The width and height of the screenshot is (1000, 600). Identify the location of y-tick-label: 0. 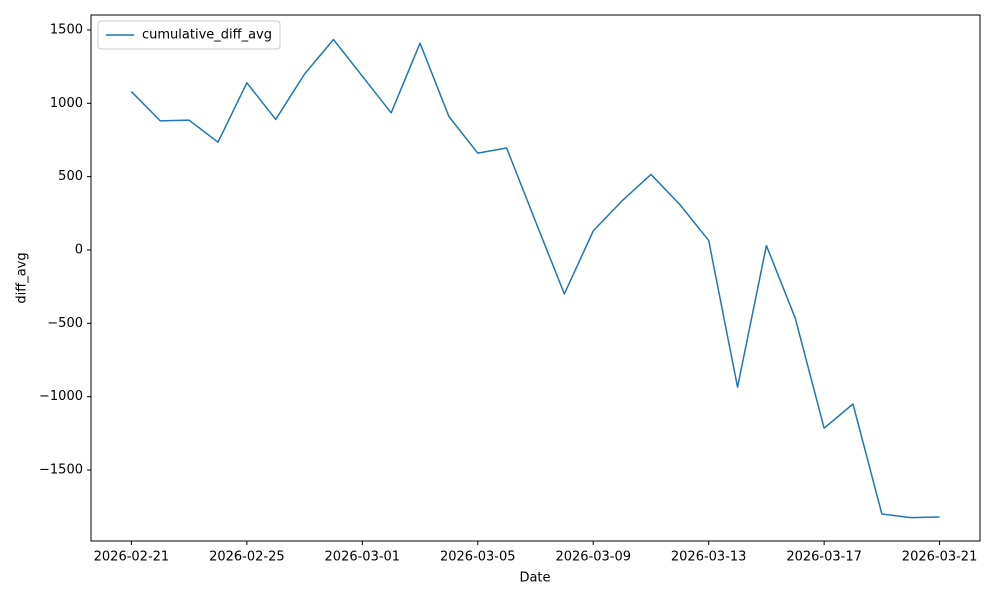
(79, 249).